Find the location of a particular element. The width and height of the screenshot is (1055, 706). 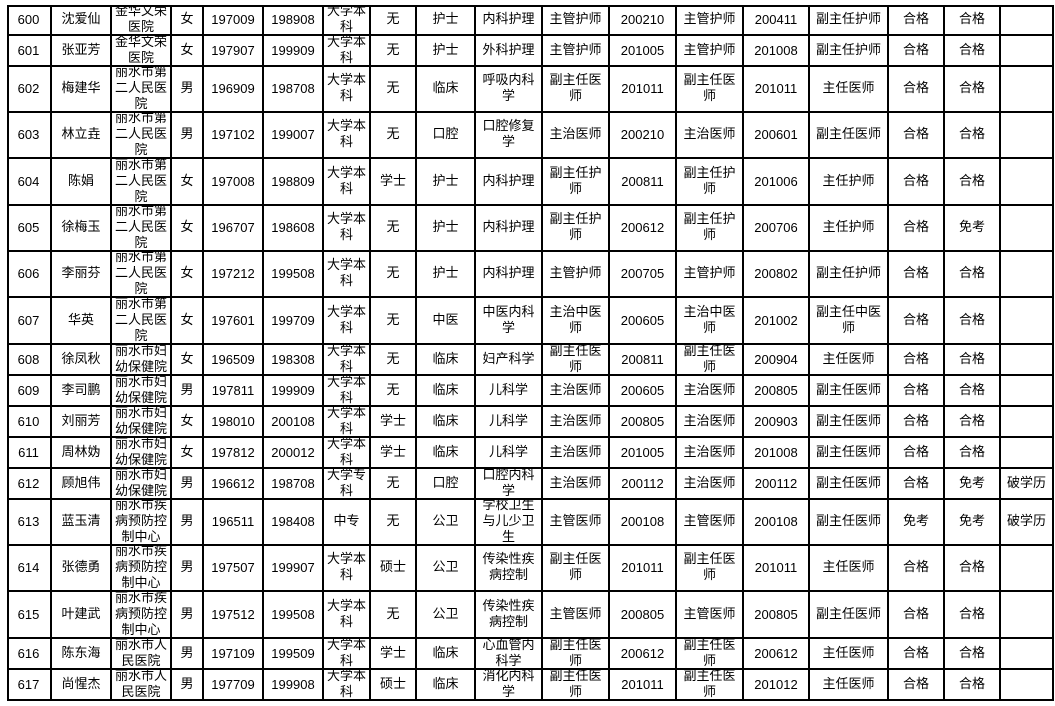

cell-text: 200612 is located at coordinates (642, 653).